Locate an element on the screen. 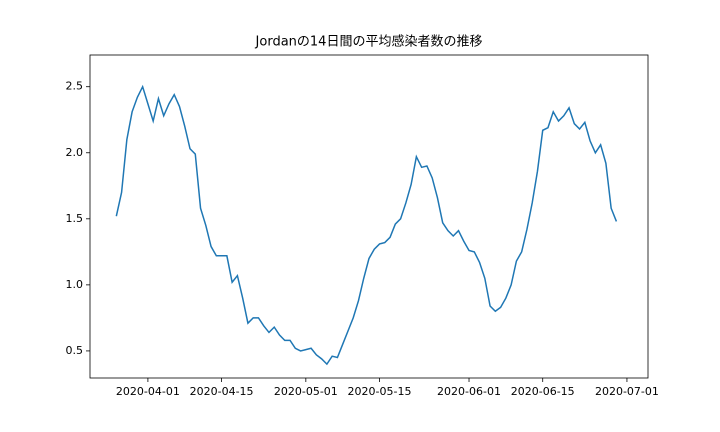 Image resolution: width=720 pixels, height=432 pixels. x-tick-label: 2020-07-01 is located at coordinates (627, 391).